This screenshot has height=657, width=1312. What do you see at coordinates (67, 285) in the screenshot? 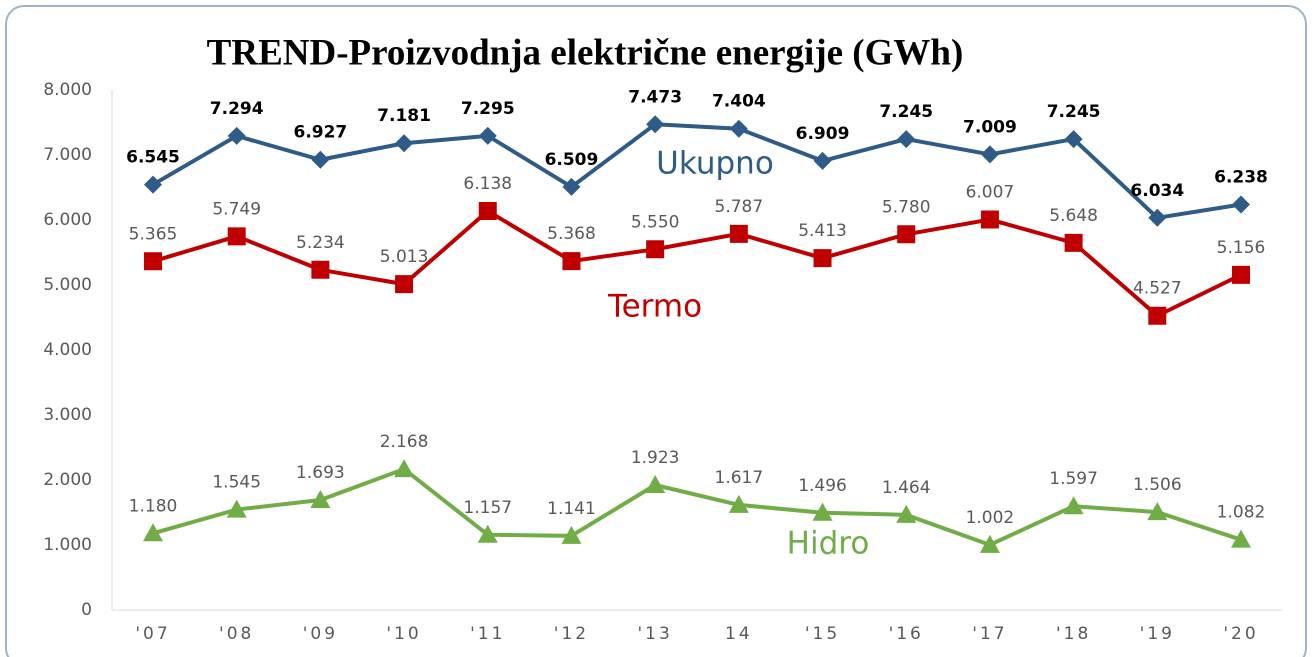
I see `y-tick-label: 5.000` at bounding box center [67, 285].